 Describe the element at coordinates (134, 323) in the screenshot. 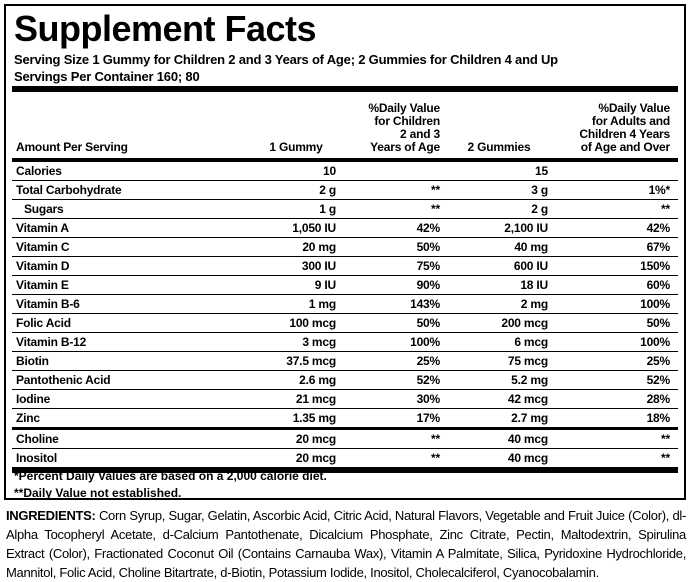

I see `nutrient-name: Folic Acid` at that location.